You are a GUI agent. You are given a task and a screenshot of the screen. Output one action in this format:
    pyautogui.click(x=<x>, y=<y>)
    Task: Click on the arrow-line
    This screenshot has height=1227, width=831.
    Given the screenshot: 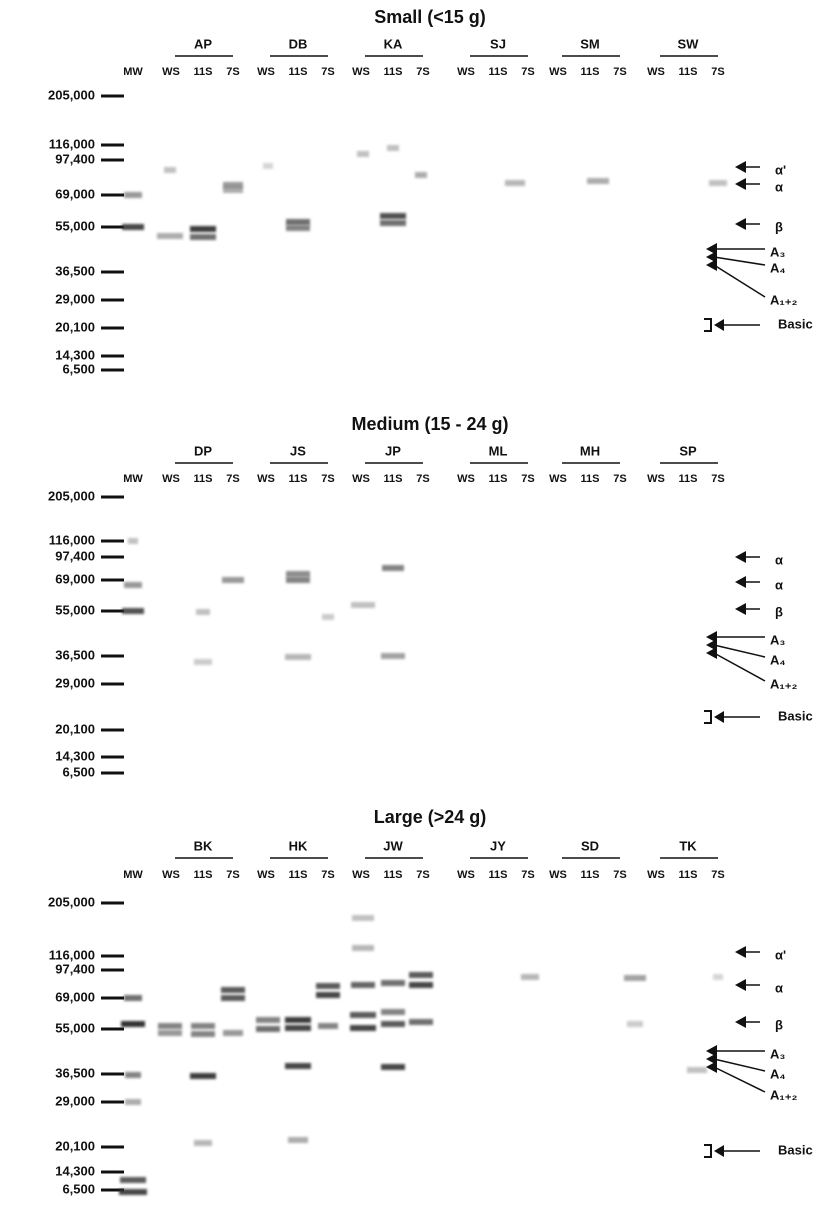 What is the action you would take?
    pyautogui.click(x=739, y=667)
    